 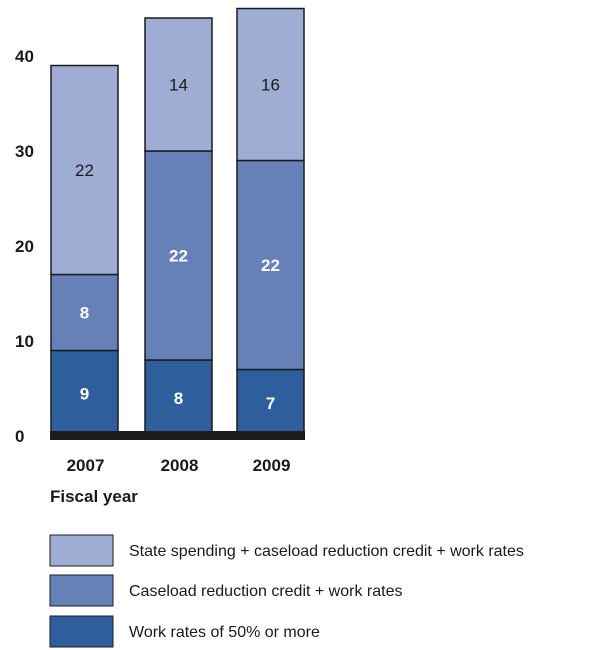 I want to click on legend-label: Caseload reduction credit + work rates, so click(x=265, y=591).